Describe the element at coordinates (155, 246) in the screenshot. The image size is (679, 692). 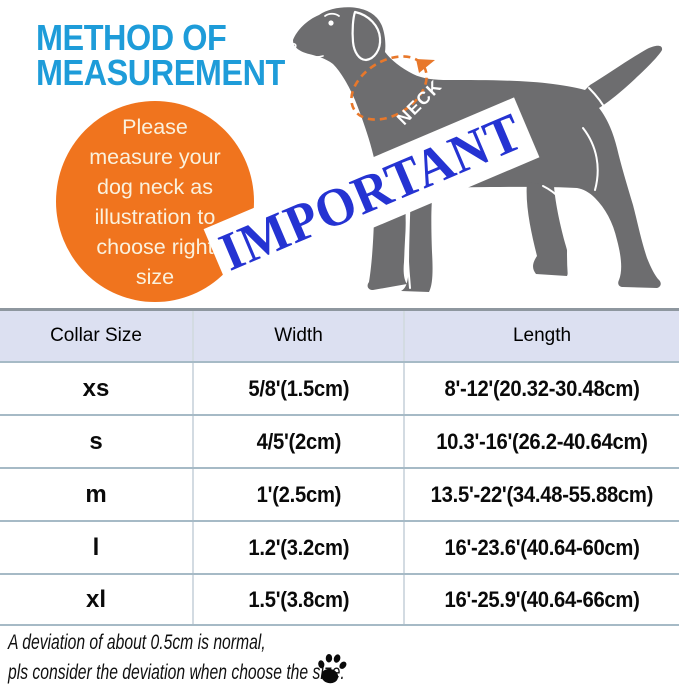
I see `bubble-line: choose right` at that location.